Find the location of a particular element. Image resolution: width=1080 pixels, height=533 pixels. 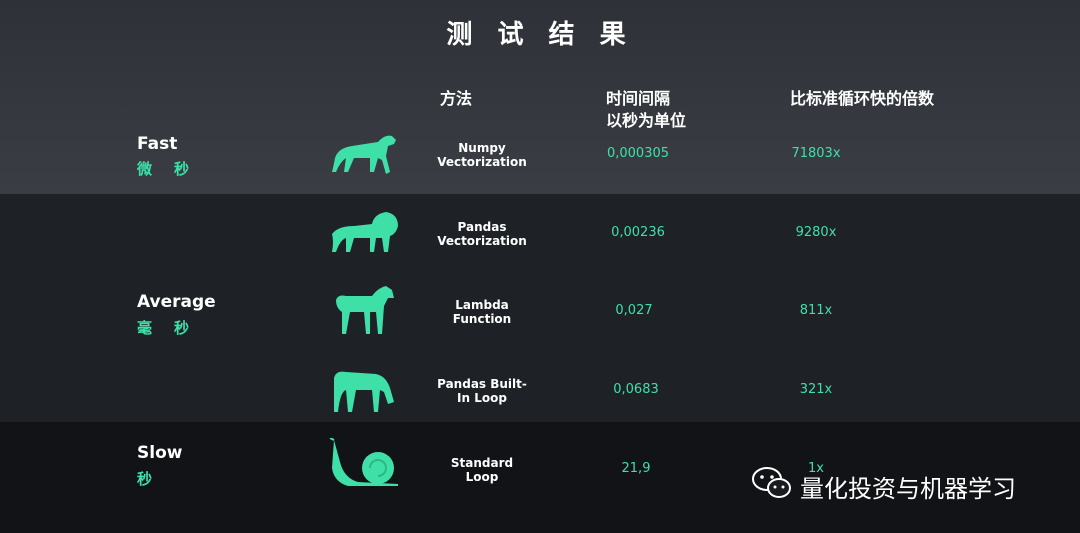

lion-icon is located at coordinates (365, 232).